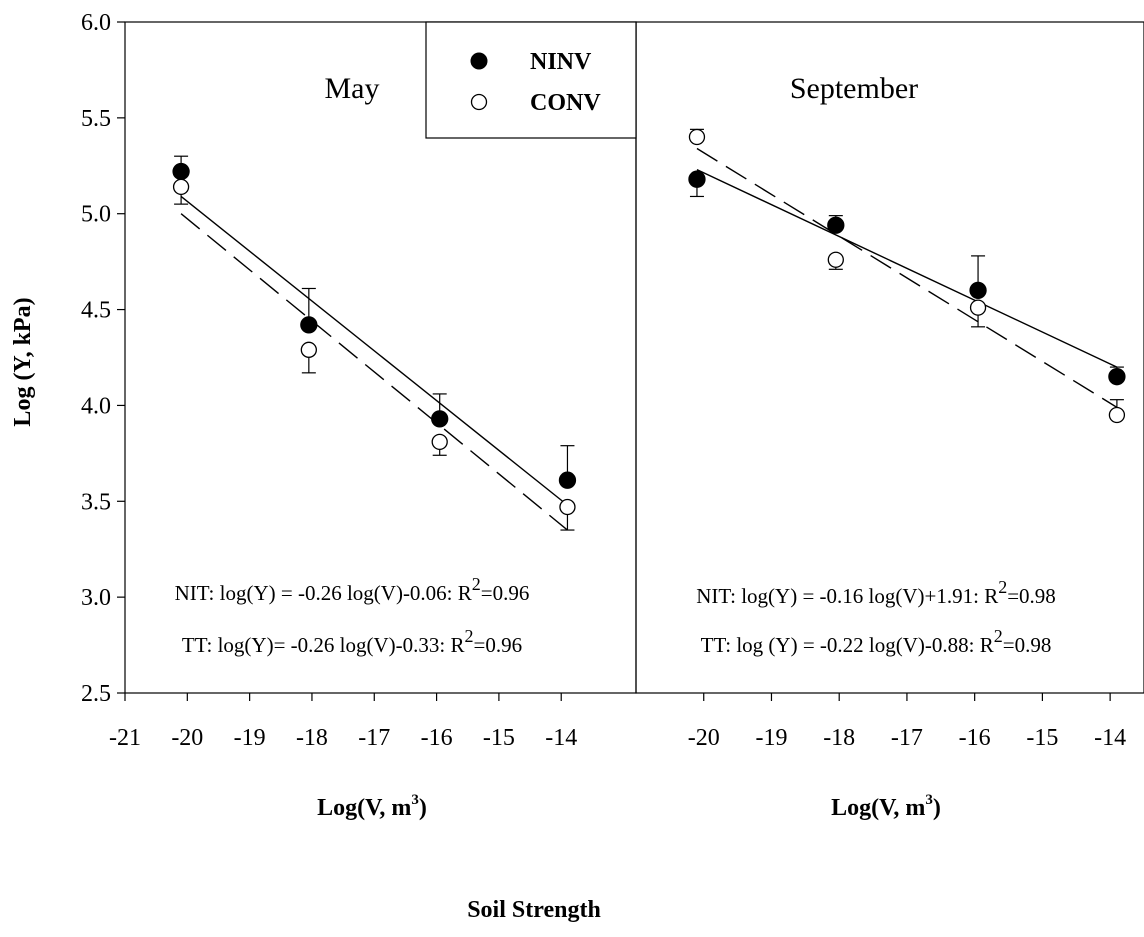 The height and width of the screenshot is (937, 1144). Describe the element at coordinates (1110, 738) in the screenshot. I see `september-x-tick-label: -14` at that location.